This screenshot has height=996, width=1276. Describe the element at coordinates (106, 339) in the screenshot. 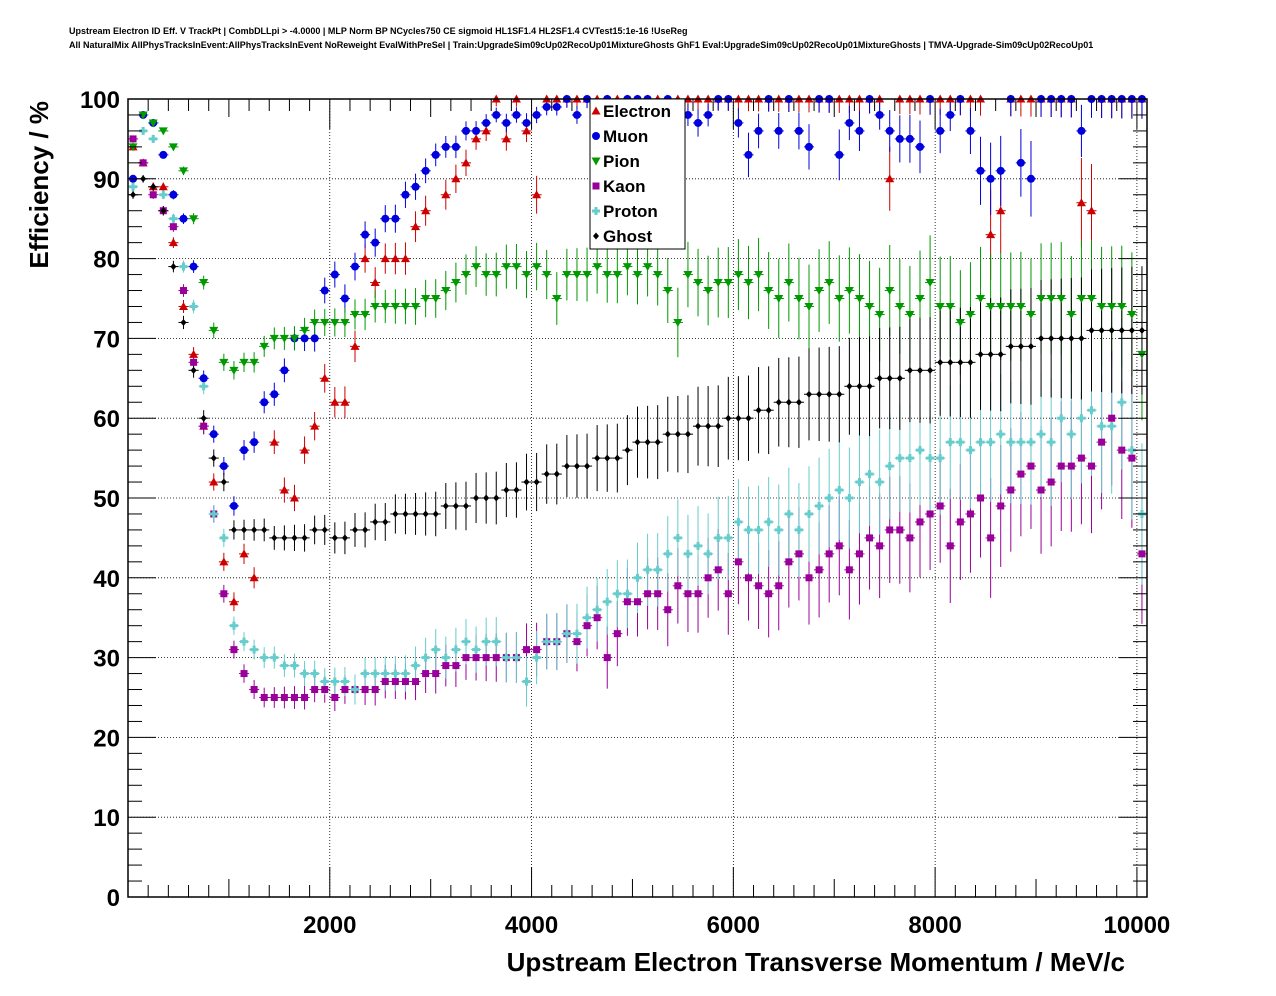

I see `y-tick-label: 70` at that location.